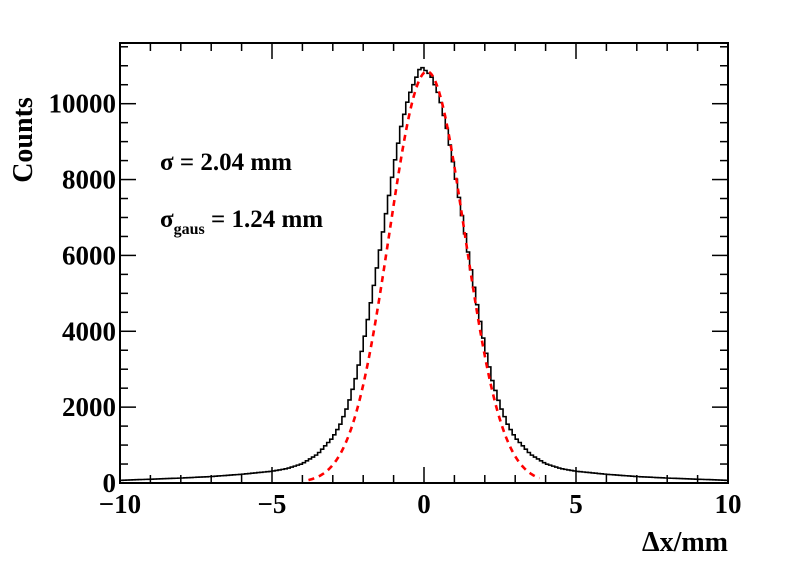 This screenshot has width=793, height=569. Describe the element at coordinates (576, 504) in the screenshot. I see `x-tick-label: 5` at that location.